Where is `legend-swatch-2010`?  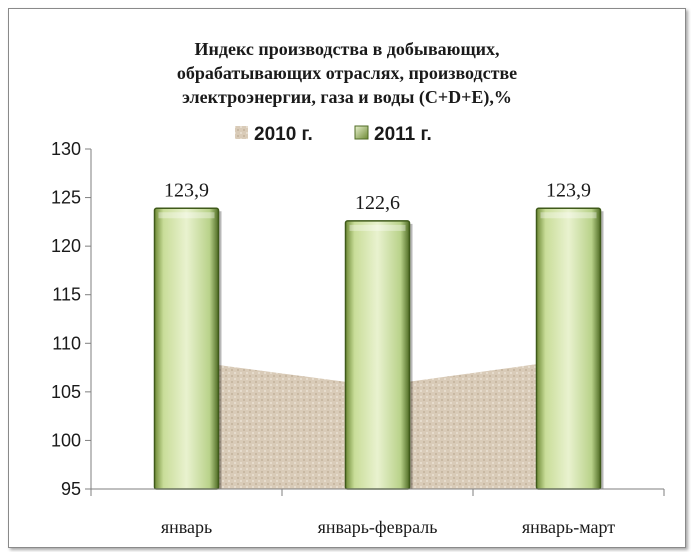
legend-swatch-2010 is located at coordinates (241, 132).